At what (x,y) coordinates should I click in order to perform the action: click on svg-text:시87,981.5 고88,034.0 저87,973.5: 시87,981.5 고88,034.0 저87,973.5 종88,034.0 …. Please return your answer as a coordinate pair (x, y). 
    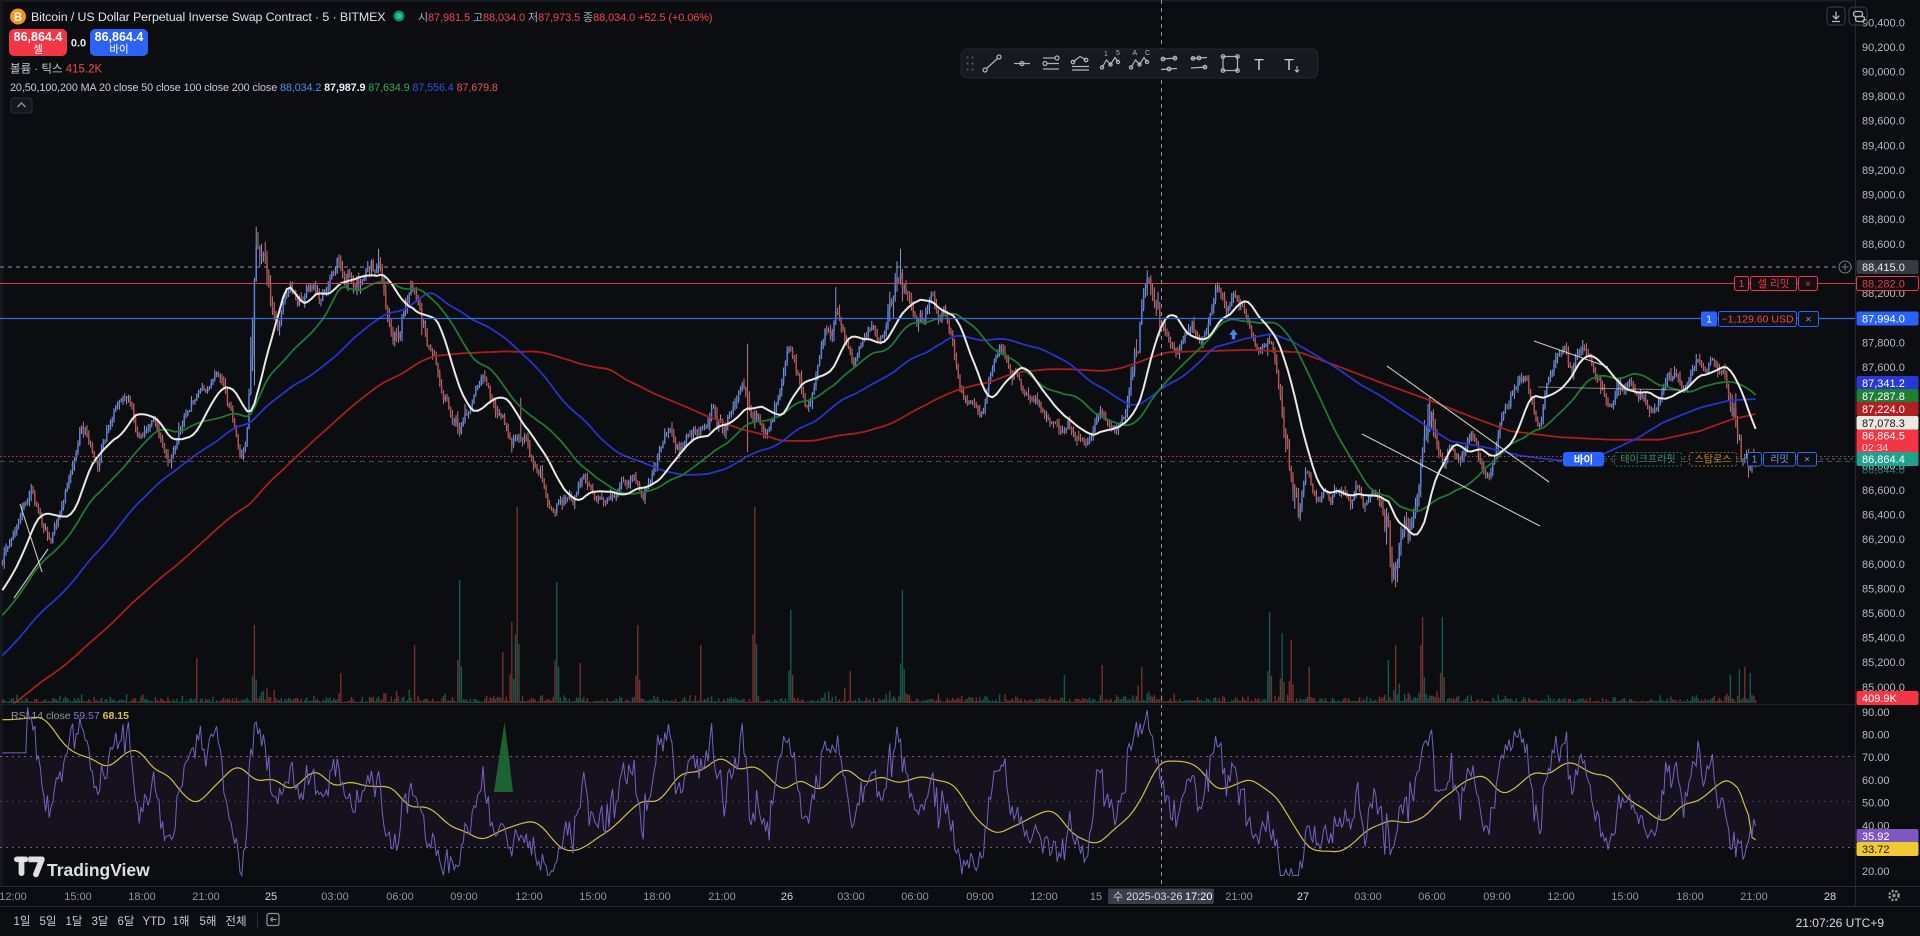
    Looking at the image, I should click on (565, 17).